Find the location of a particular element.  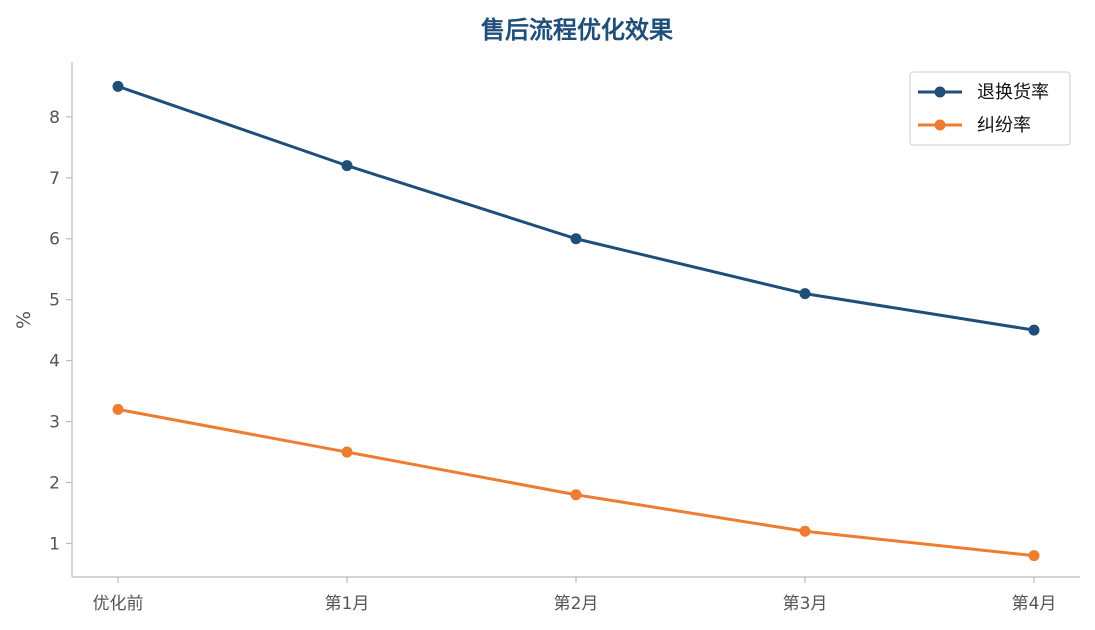

y-tick-label: 3 is located at coordinates (54, 423).